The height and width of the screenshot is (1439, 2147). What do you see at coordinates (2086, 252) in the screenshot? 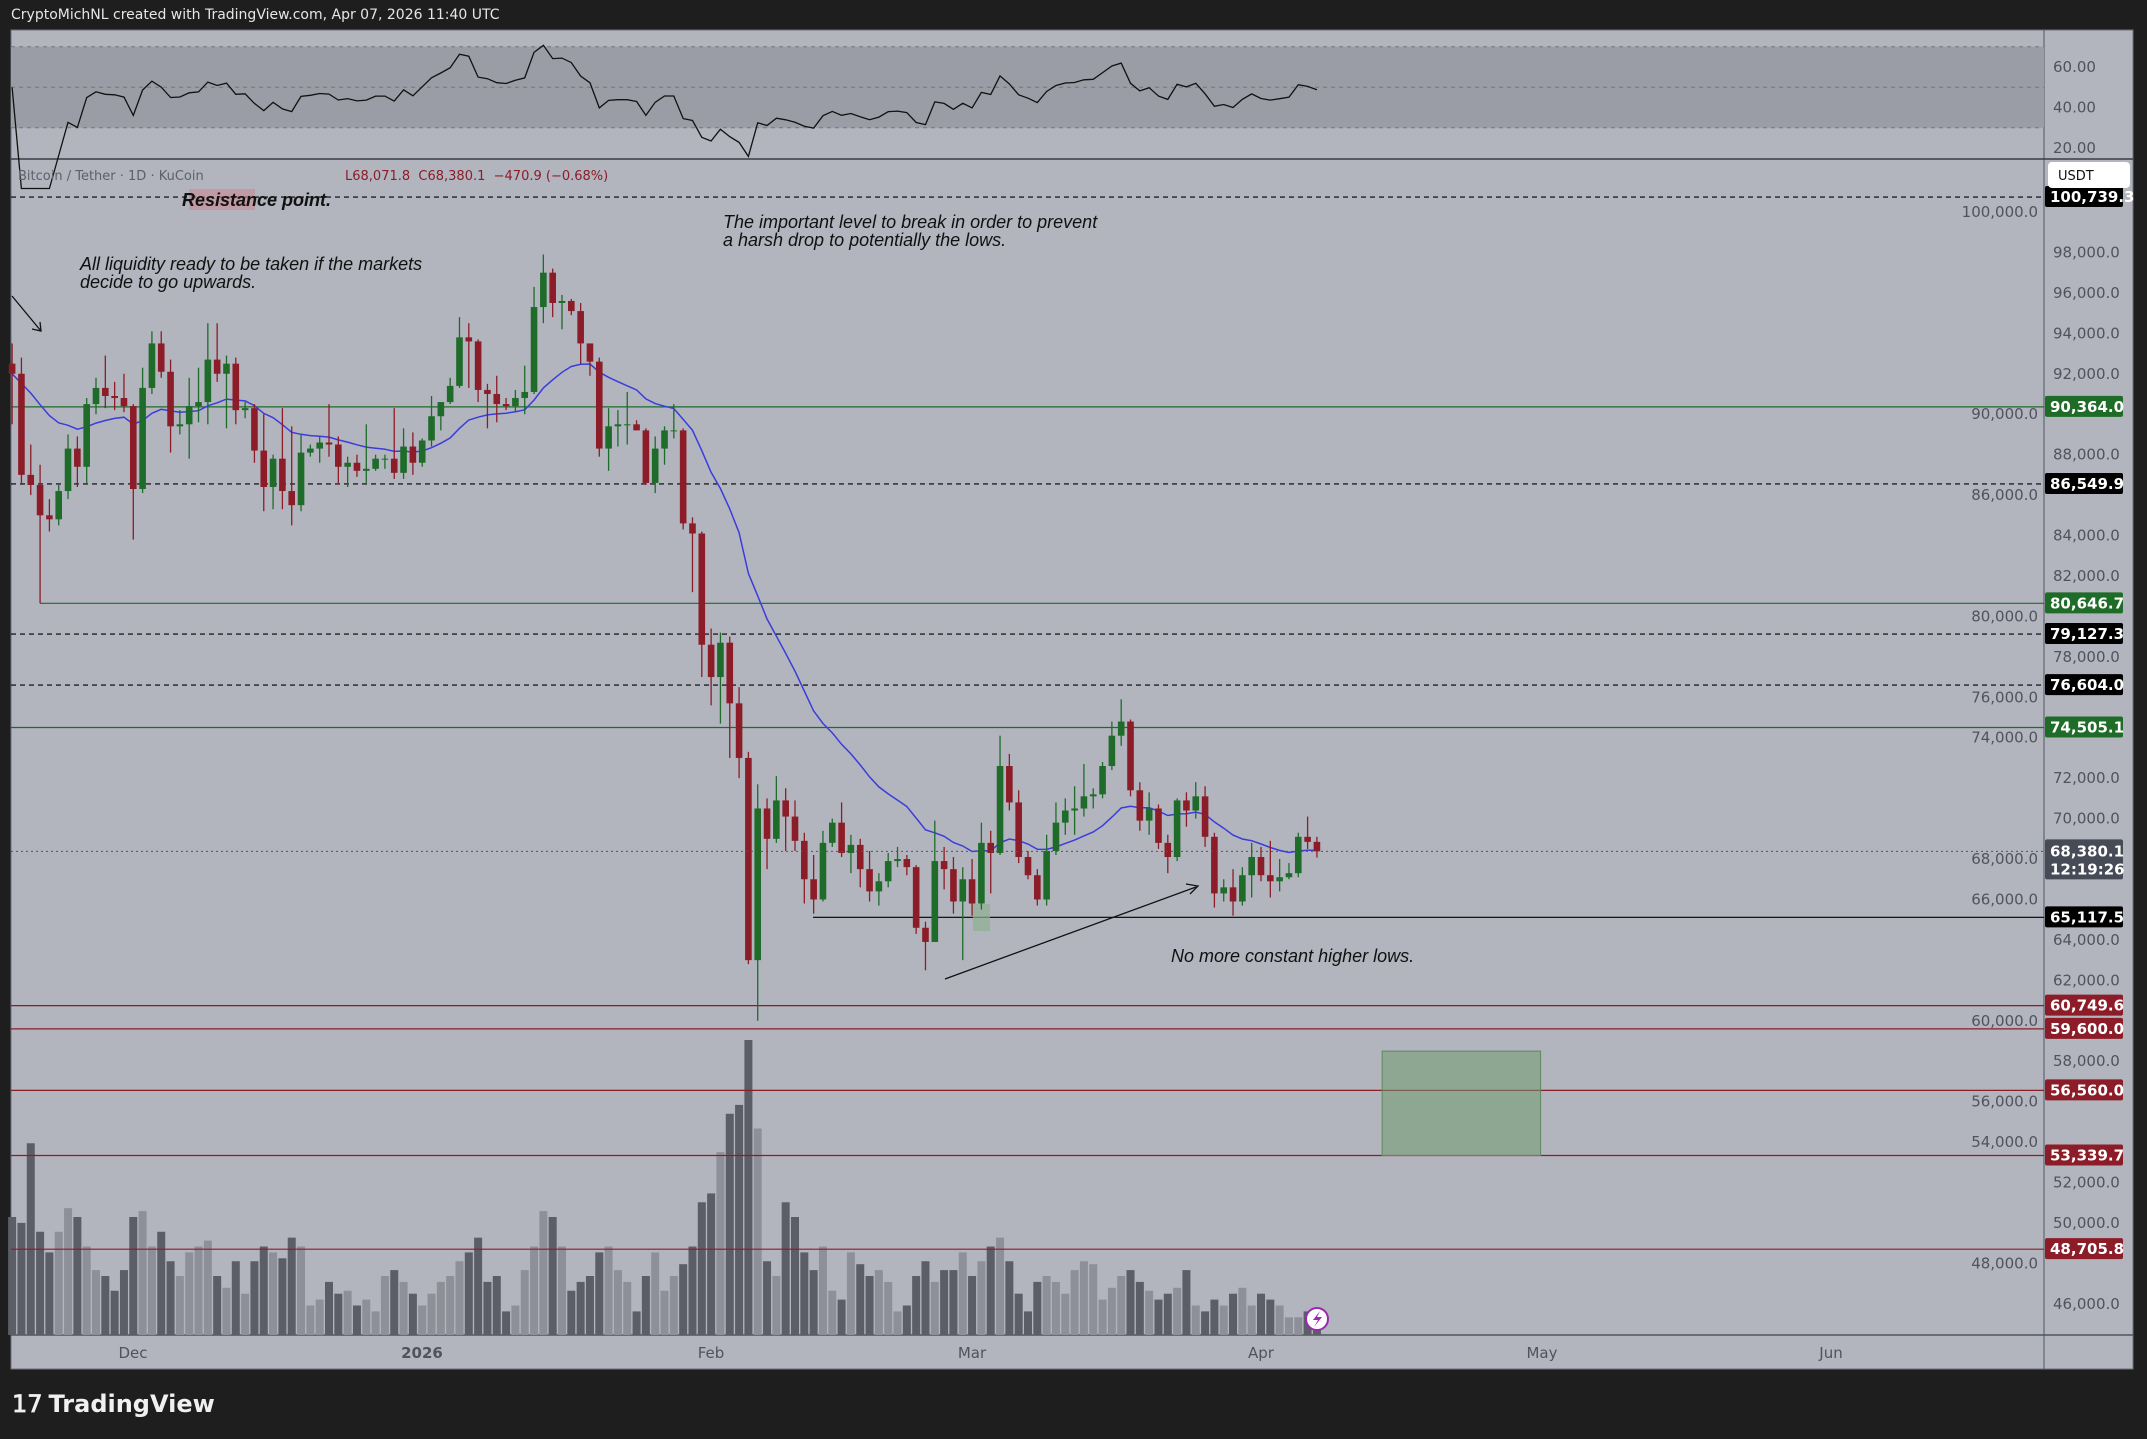
I see `price-axis-label: 98,000.0` at bounding box center [2086, 252].